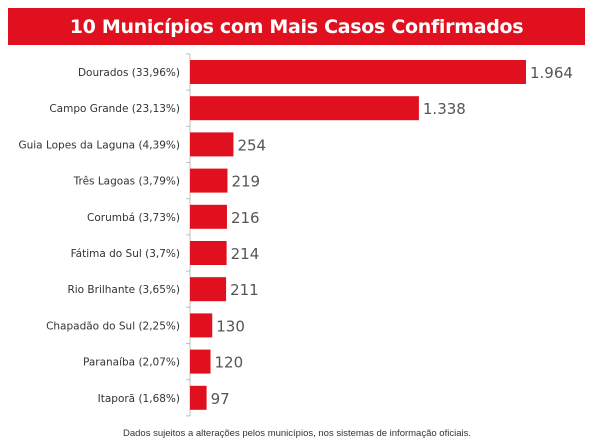 The width and height of the screenshot is (594, 446). Describe the element at coordinates (245, 182) in the screenshot. I see `value-label: 219` at that location.